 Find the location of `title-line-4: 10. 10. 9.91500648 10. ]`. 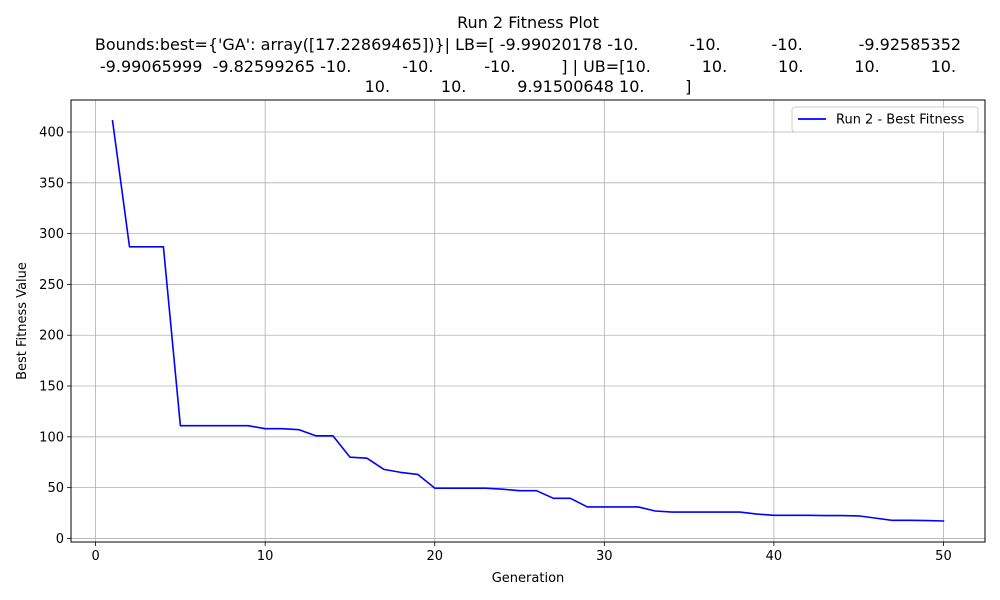

title-line-4: 10. 10. 9.91500648 10. ] is located at coordinates (528, 86).